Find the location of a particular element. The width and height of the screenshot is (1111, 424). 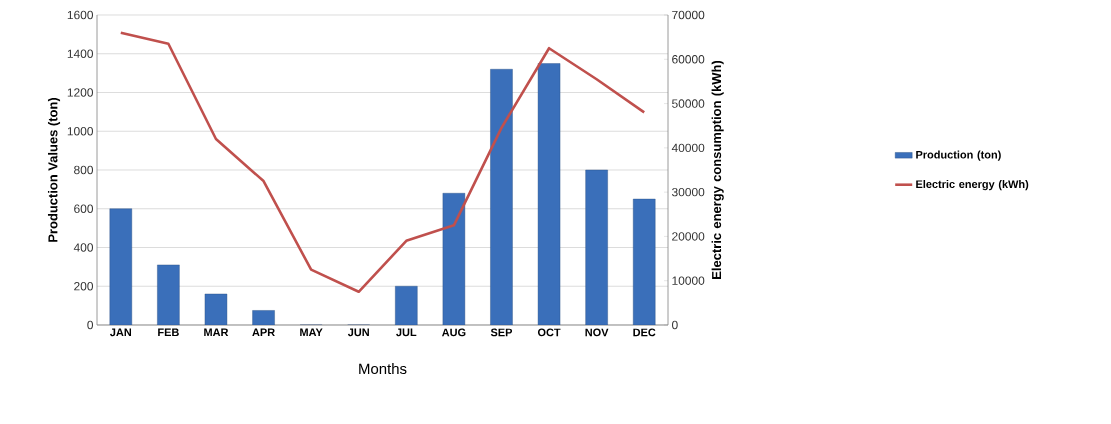

x-tick-label: DEC is located at coordinates (644, 332).